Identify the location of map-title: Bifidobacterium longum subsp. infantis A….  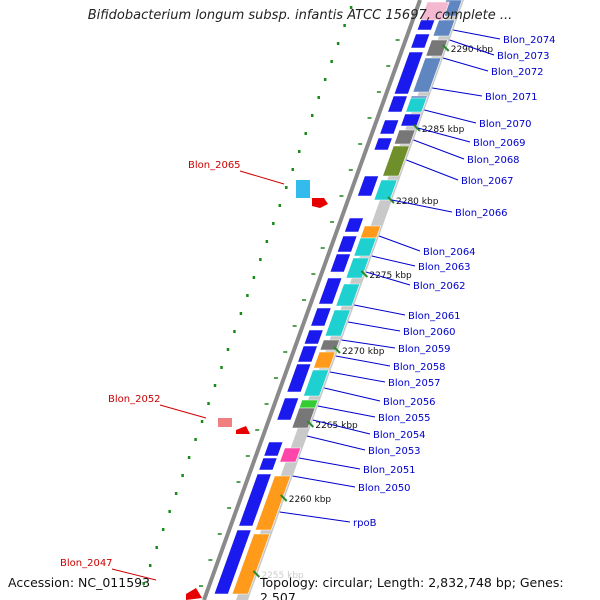
(300, 15).